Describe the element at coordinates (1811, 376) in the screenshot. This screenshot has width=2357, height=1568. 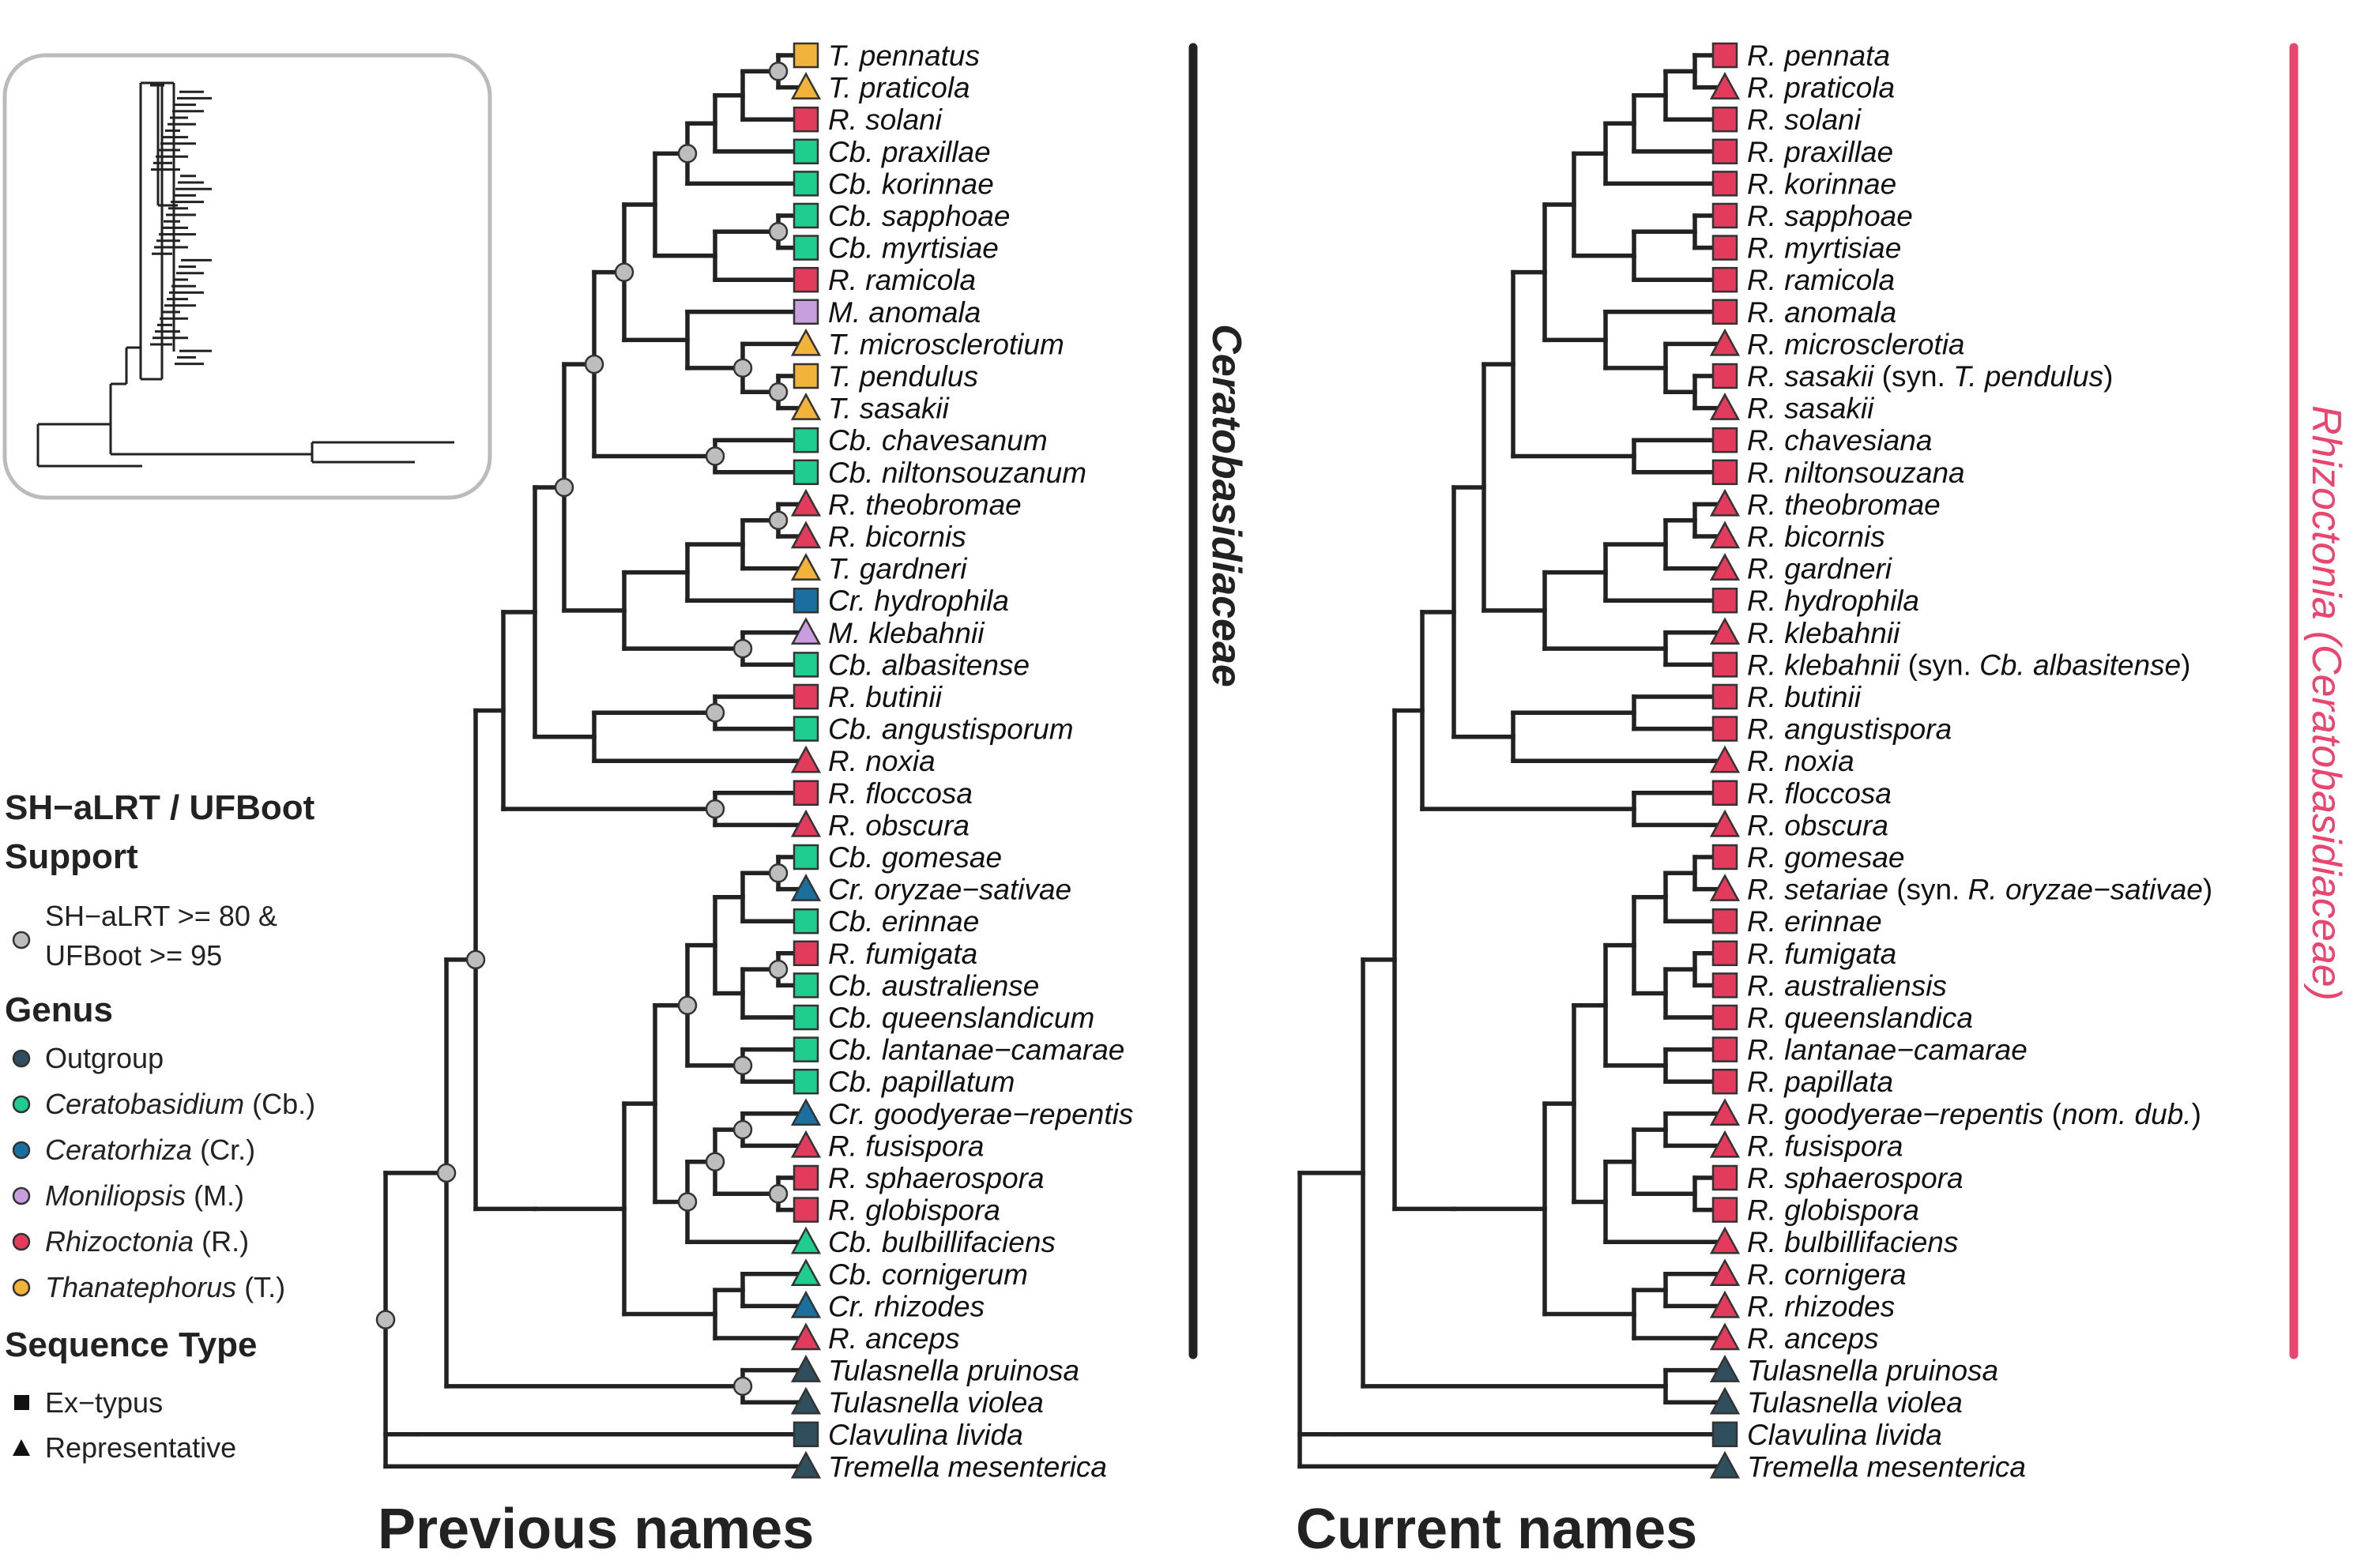
I see `tip-name-part: R. sasakii` at that location.